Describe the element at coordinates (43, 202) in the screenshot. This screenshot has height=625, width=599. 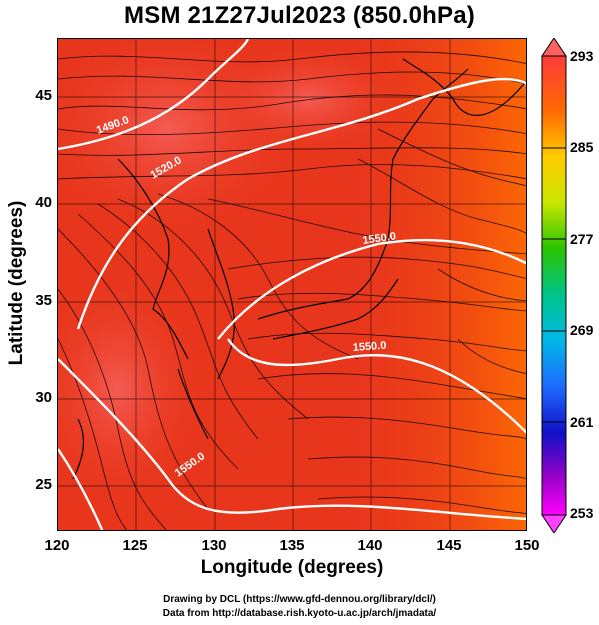
I see `y-tick-40: 40` at that location.